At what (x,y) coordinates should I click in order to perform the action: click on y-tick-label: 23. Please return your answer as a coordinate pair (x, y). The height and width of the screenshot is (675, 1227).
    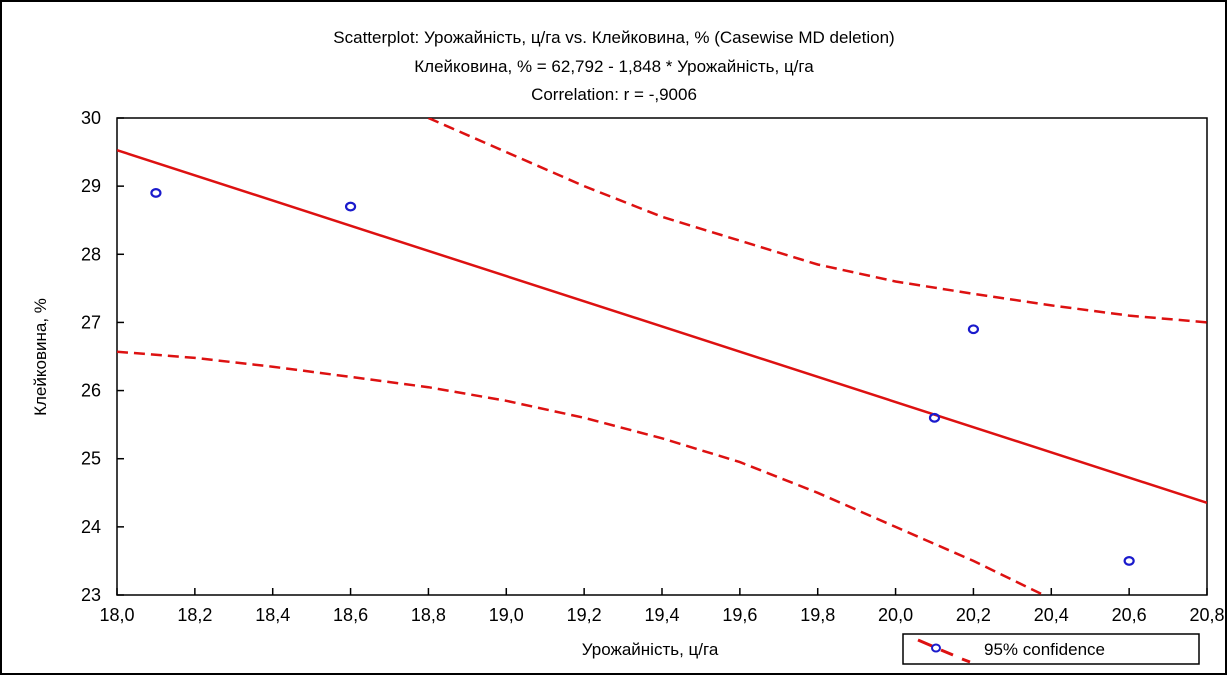
    Looking at the image, I should click on (91, 595).